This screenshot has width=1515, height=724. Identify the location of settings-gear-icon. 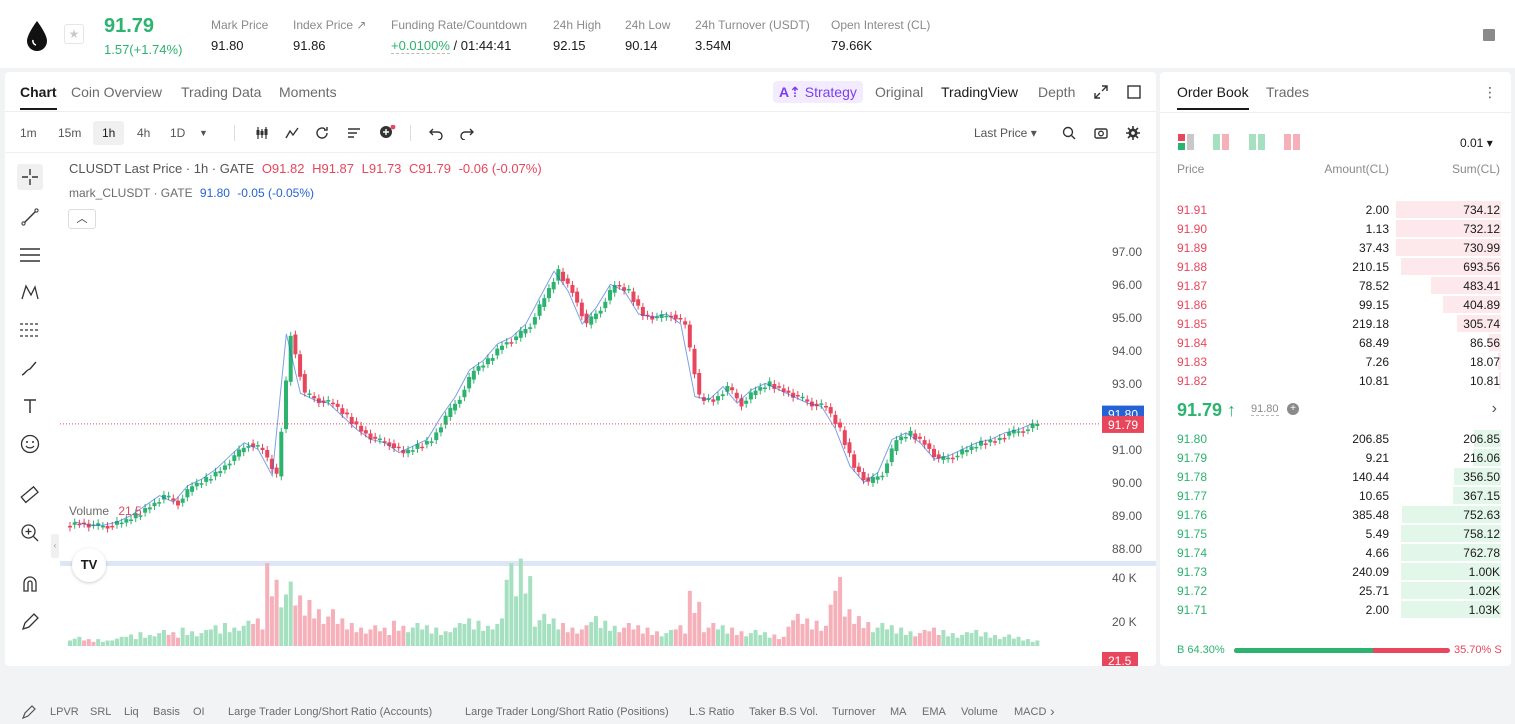
(1133, 133).